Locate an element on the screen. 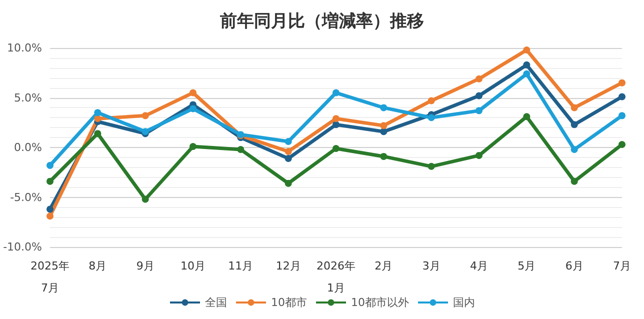 Image resolution: width=644 pixels, height=319 pixels. y-tick-label: 0.0% is located at coordinates (28, 147).